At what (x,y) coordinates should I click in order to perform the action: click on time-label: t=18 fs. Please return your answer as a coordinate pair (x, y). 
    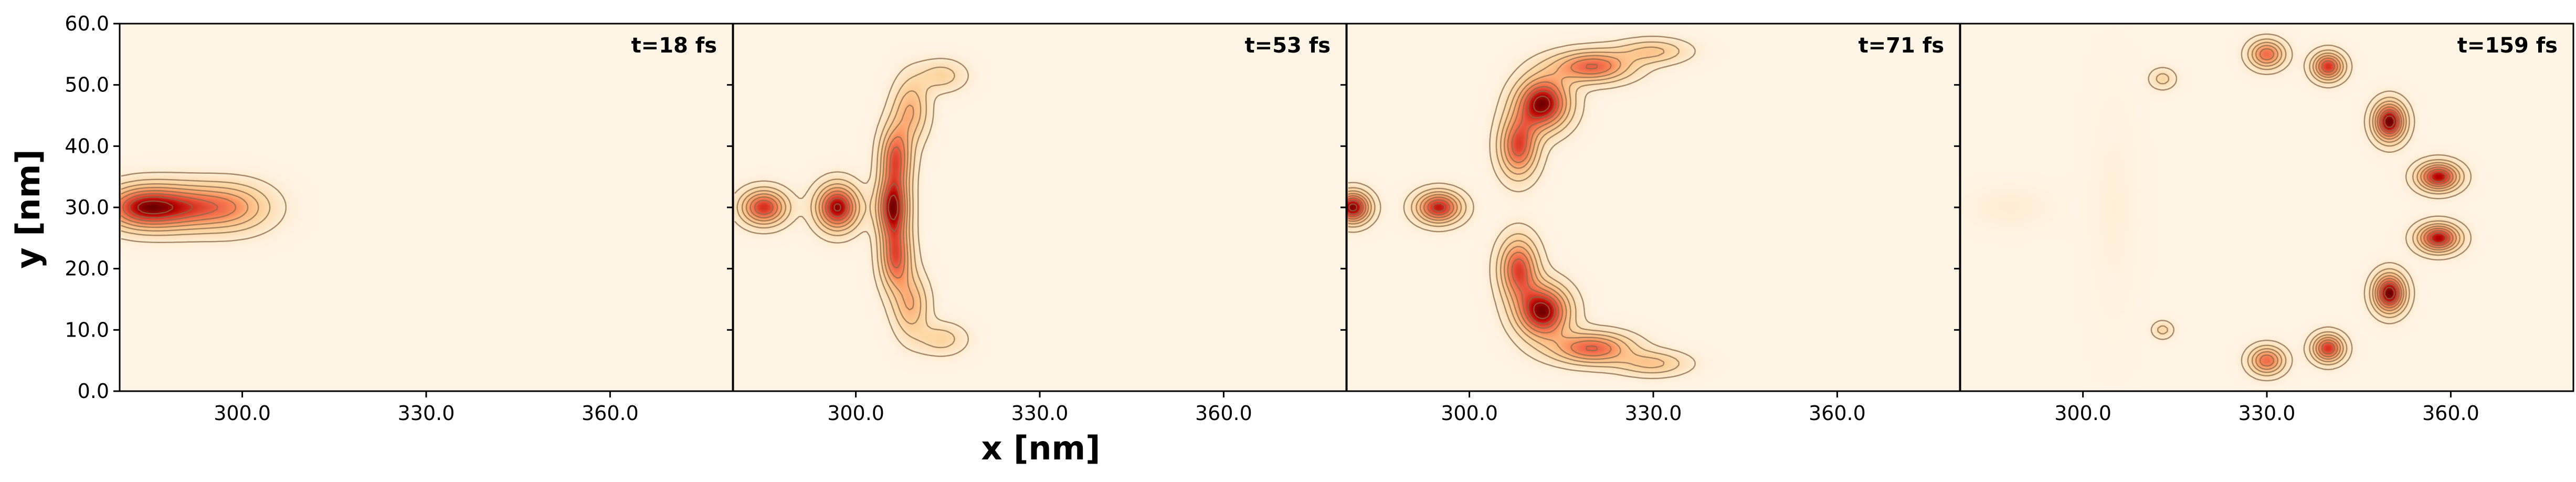
    Looking at the image, I should click on (674, 46).